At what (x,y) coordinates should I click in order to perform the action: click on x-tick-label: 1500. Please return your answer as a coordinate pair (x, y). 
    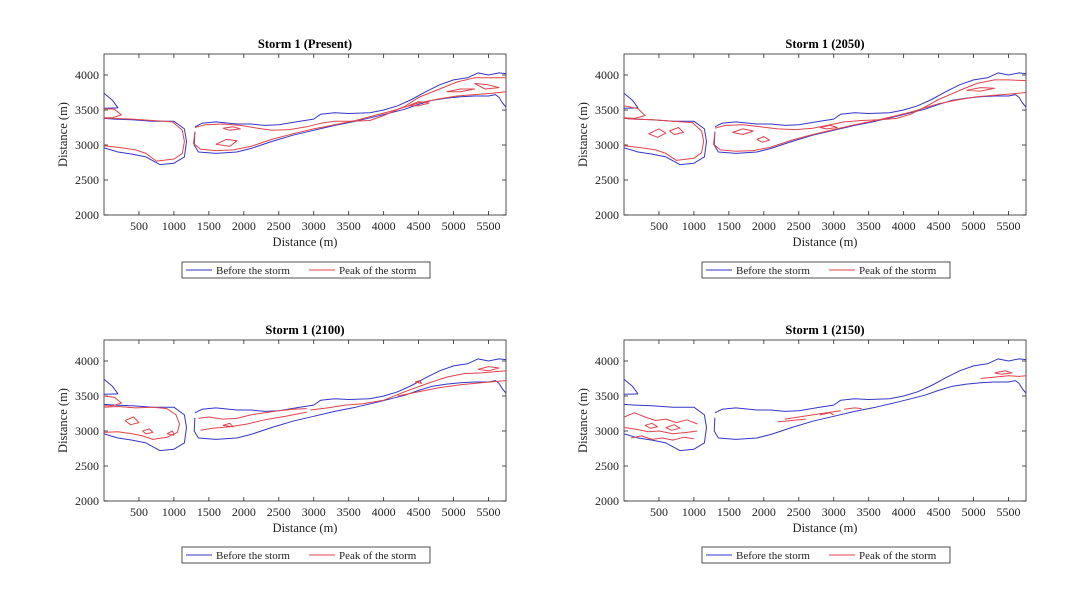
    Looking at the image, I should click on (209, 226).